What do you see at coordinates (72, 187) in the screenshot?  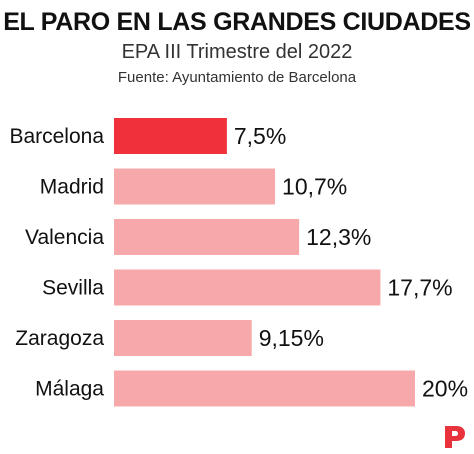 I see `category-label: Madrid` at bounding box center [72, 187].